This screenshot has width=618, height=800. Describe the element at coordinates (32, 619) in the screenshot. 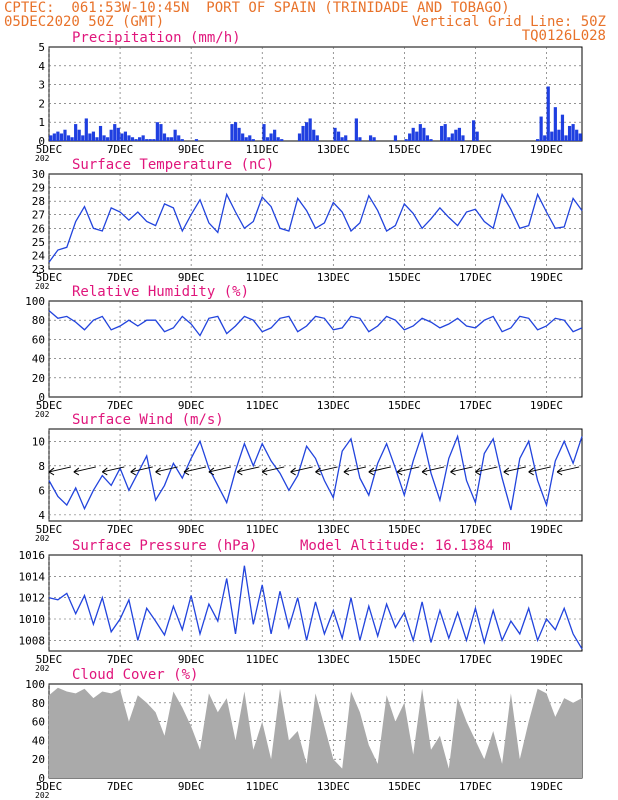

I see `y-tick-label: 1010` at that location.